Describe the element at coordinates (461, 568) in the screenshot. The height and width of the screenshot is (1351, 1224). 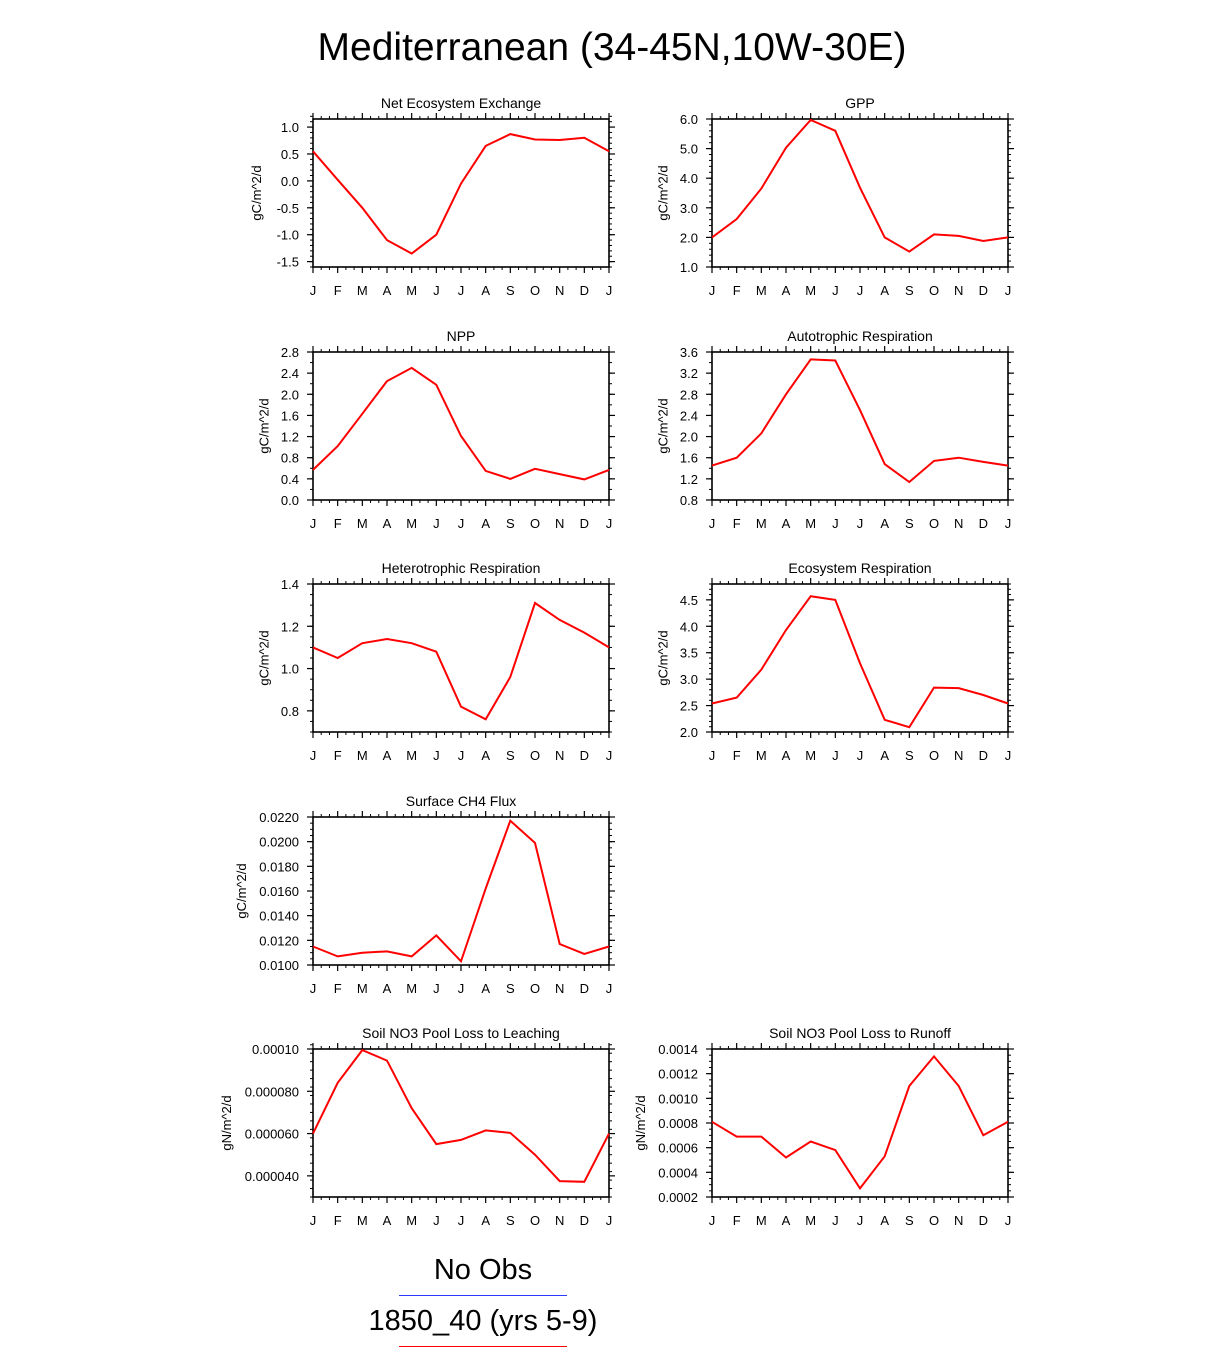
I see `chart-title: Heterotrophic Respiration` at that location.